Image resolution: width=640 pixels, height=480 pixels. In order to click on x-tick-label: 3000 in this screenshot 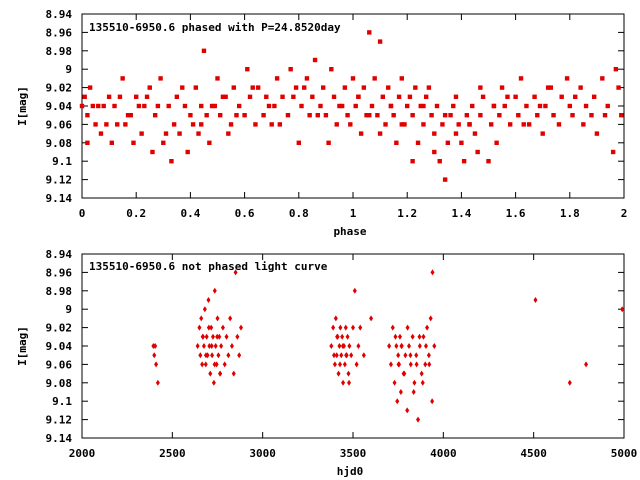, I will do `click(262, 453)`.